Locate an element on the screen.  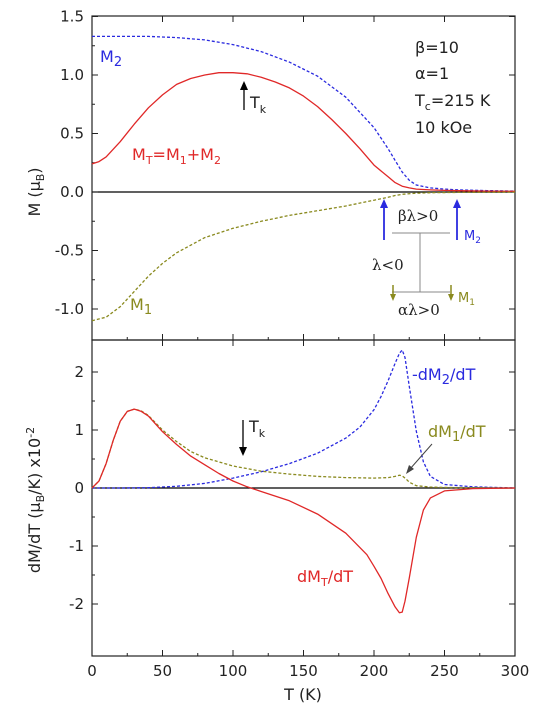
param-alpha: α=1 is located at coordinates (432, 73).